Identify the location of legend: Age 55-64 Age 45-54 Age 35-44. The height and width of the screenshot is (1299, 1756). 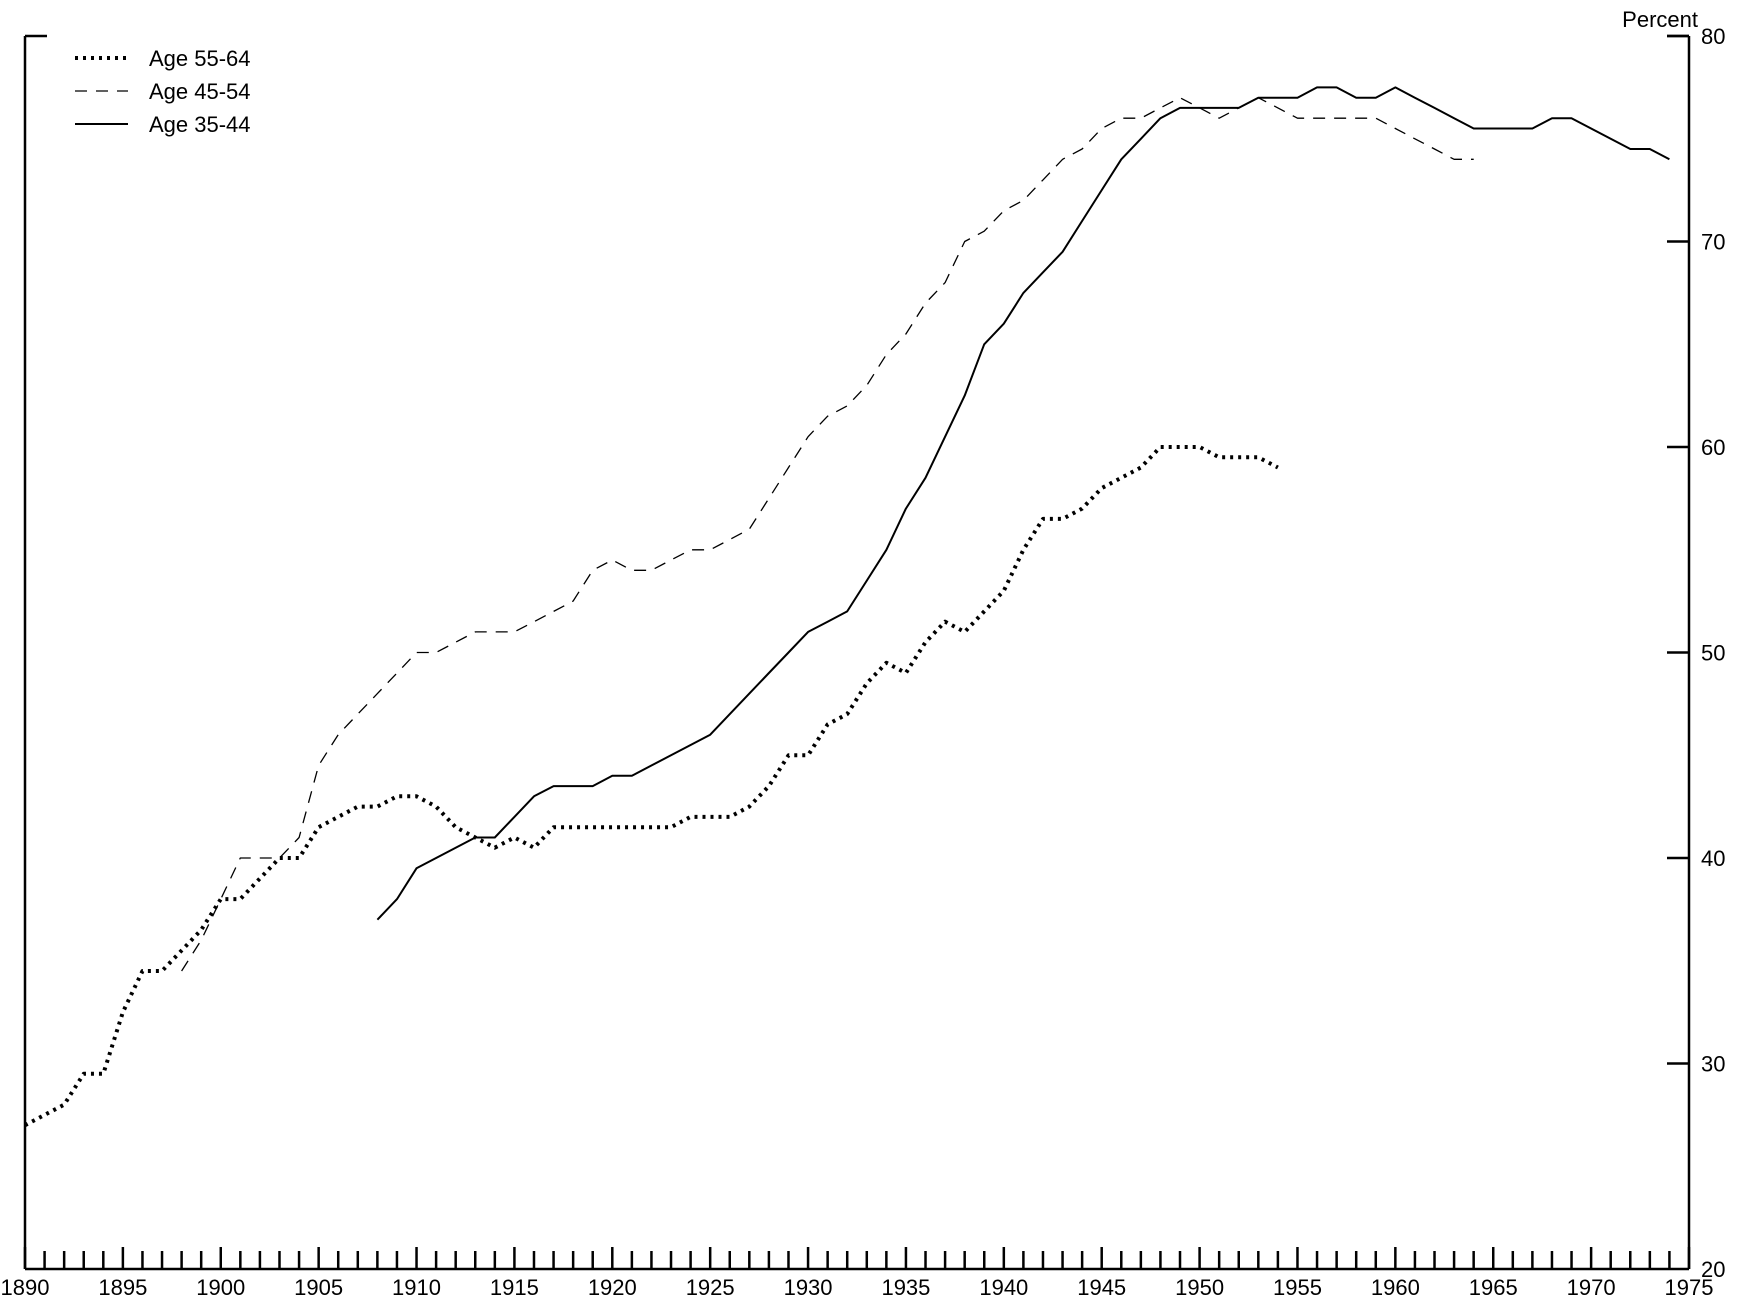
(163, 91).